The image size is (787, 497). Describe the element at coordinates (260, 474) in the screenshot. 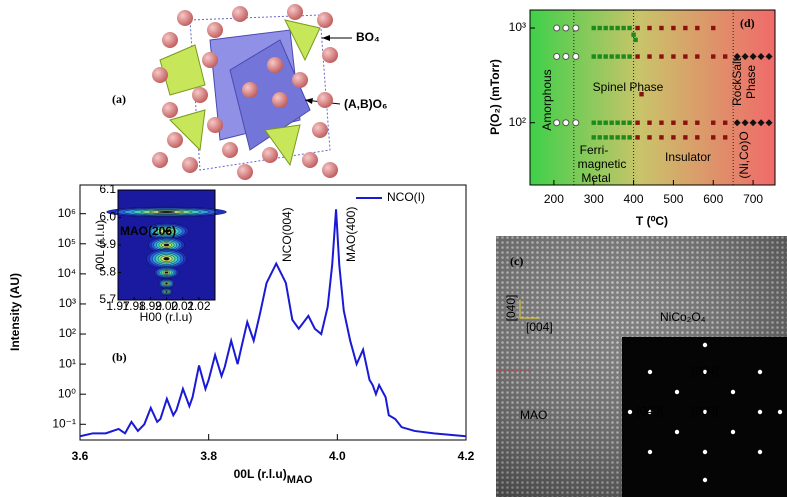

I see `x-axis-label-main: 00L (r.l.u)` at that location.